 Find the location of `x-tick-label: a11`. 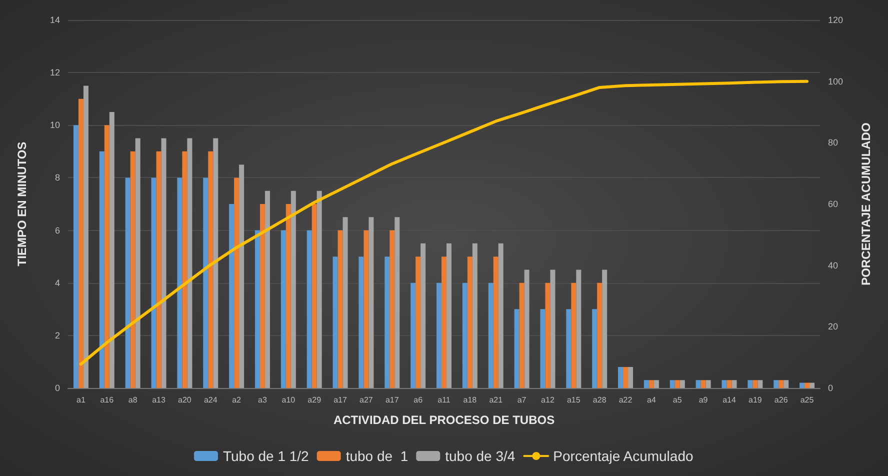

x-tick-label: a11 is located at coordinates (444, 400).